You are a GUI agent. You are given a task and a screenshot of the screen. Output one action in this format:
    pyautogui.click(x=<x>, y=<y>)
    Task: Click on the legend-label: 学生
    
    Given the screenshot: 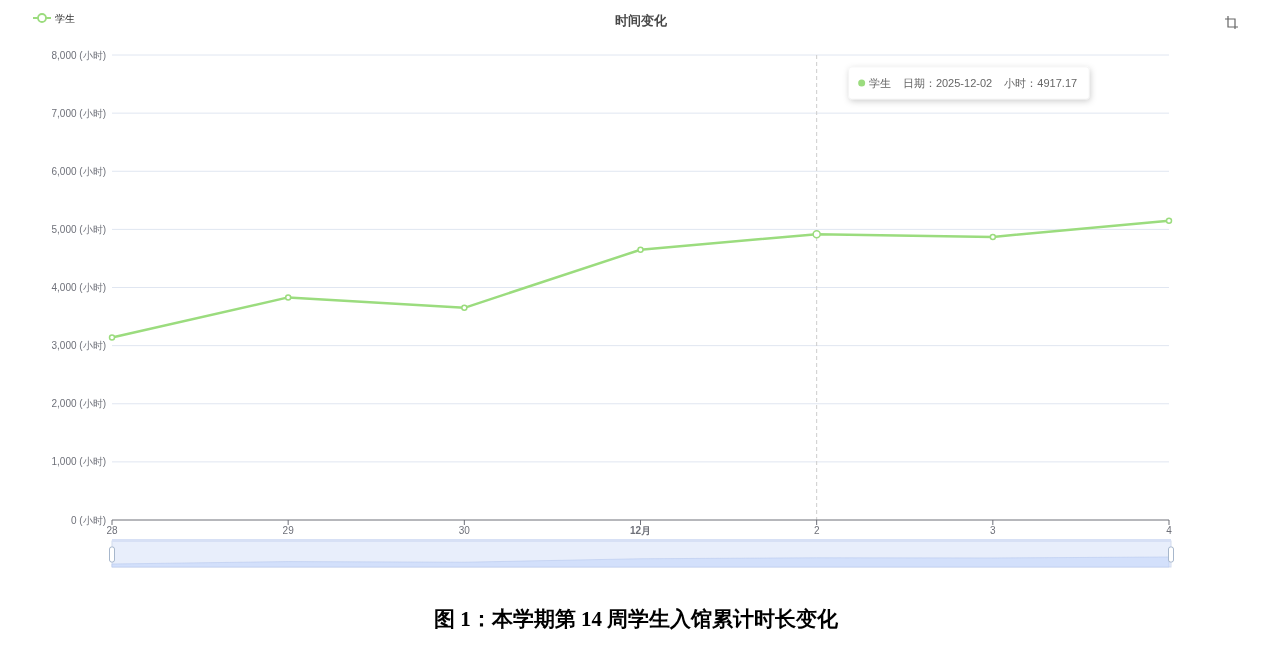 What is the action you would take?
    pyautogui.click(x=65, y=18)
    